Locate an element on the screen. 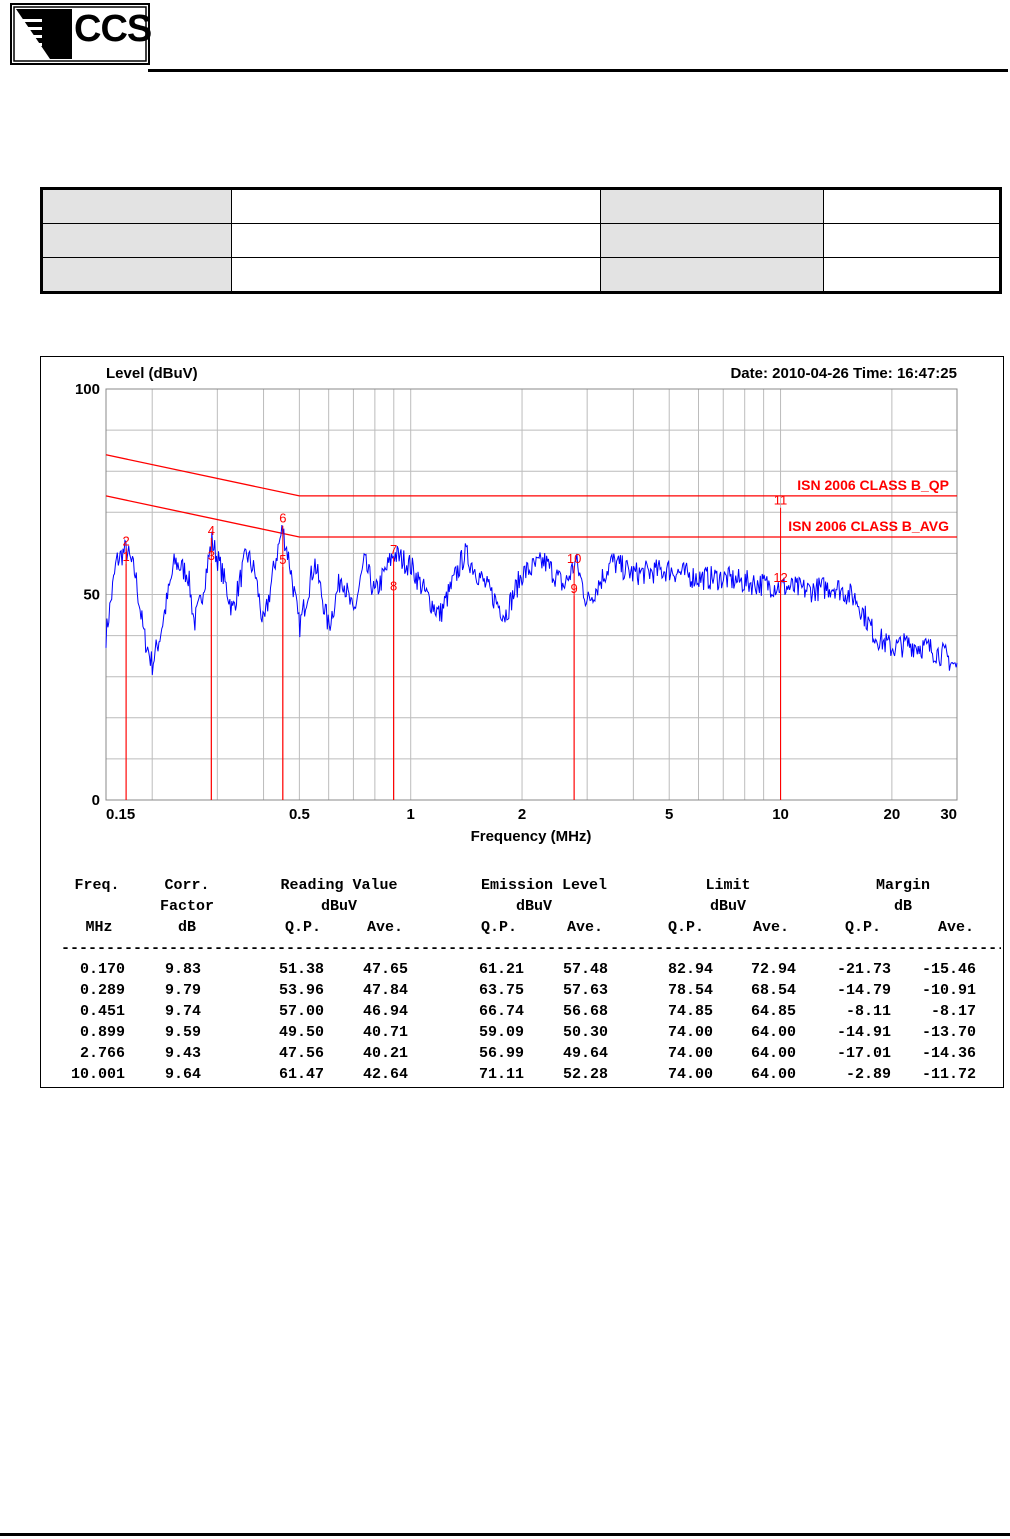 This screenshot has width=1010, height=1539. company-logo is located at coordinates (80, 34).